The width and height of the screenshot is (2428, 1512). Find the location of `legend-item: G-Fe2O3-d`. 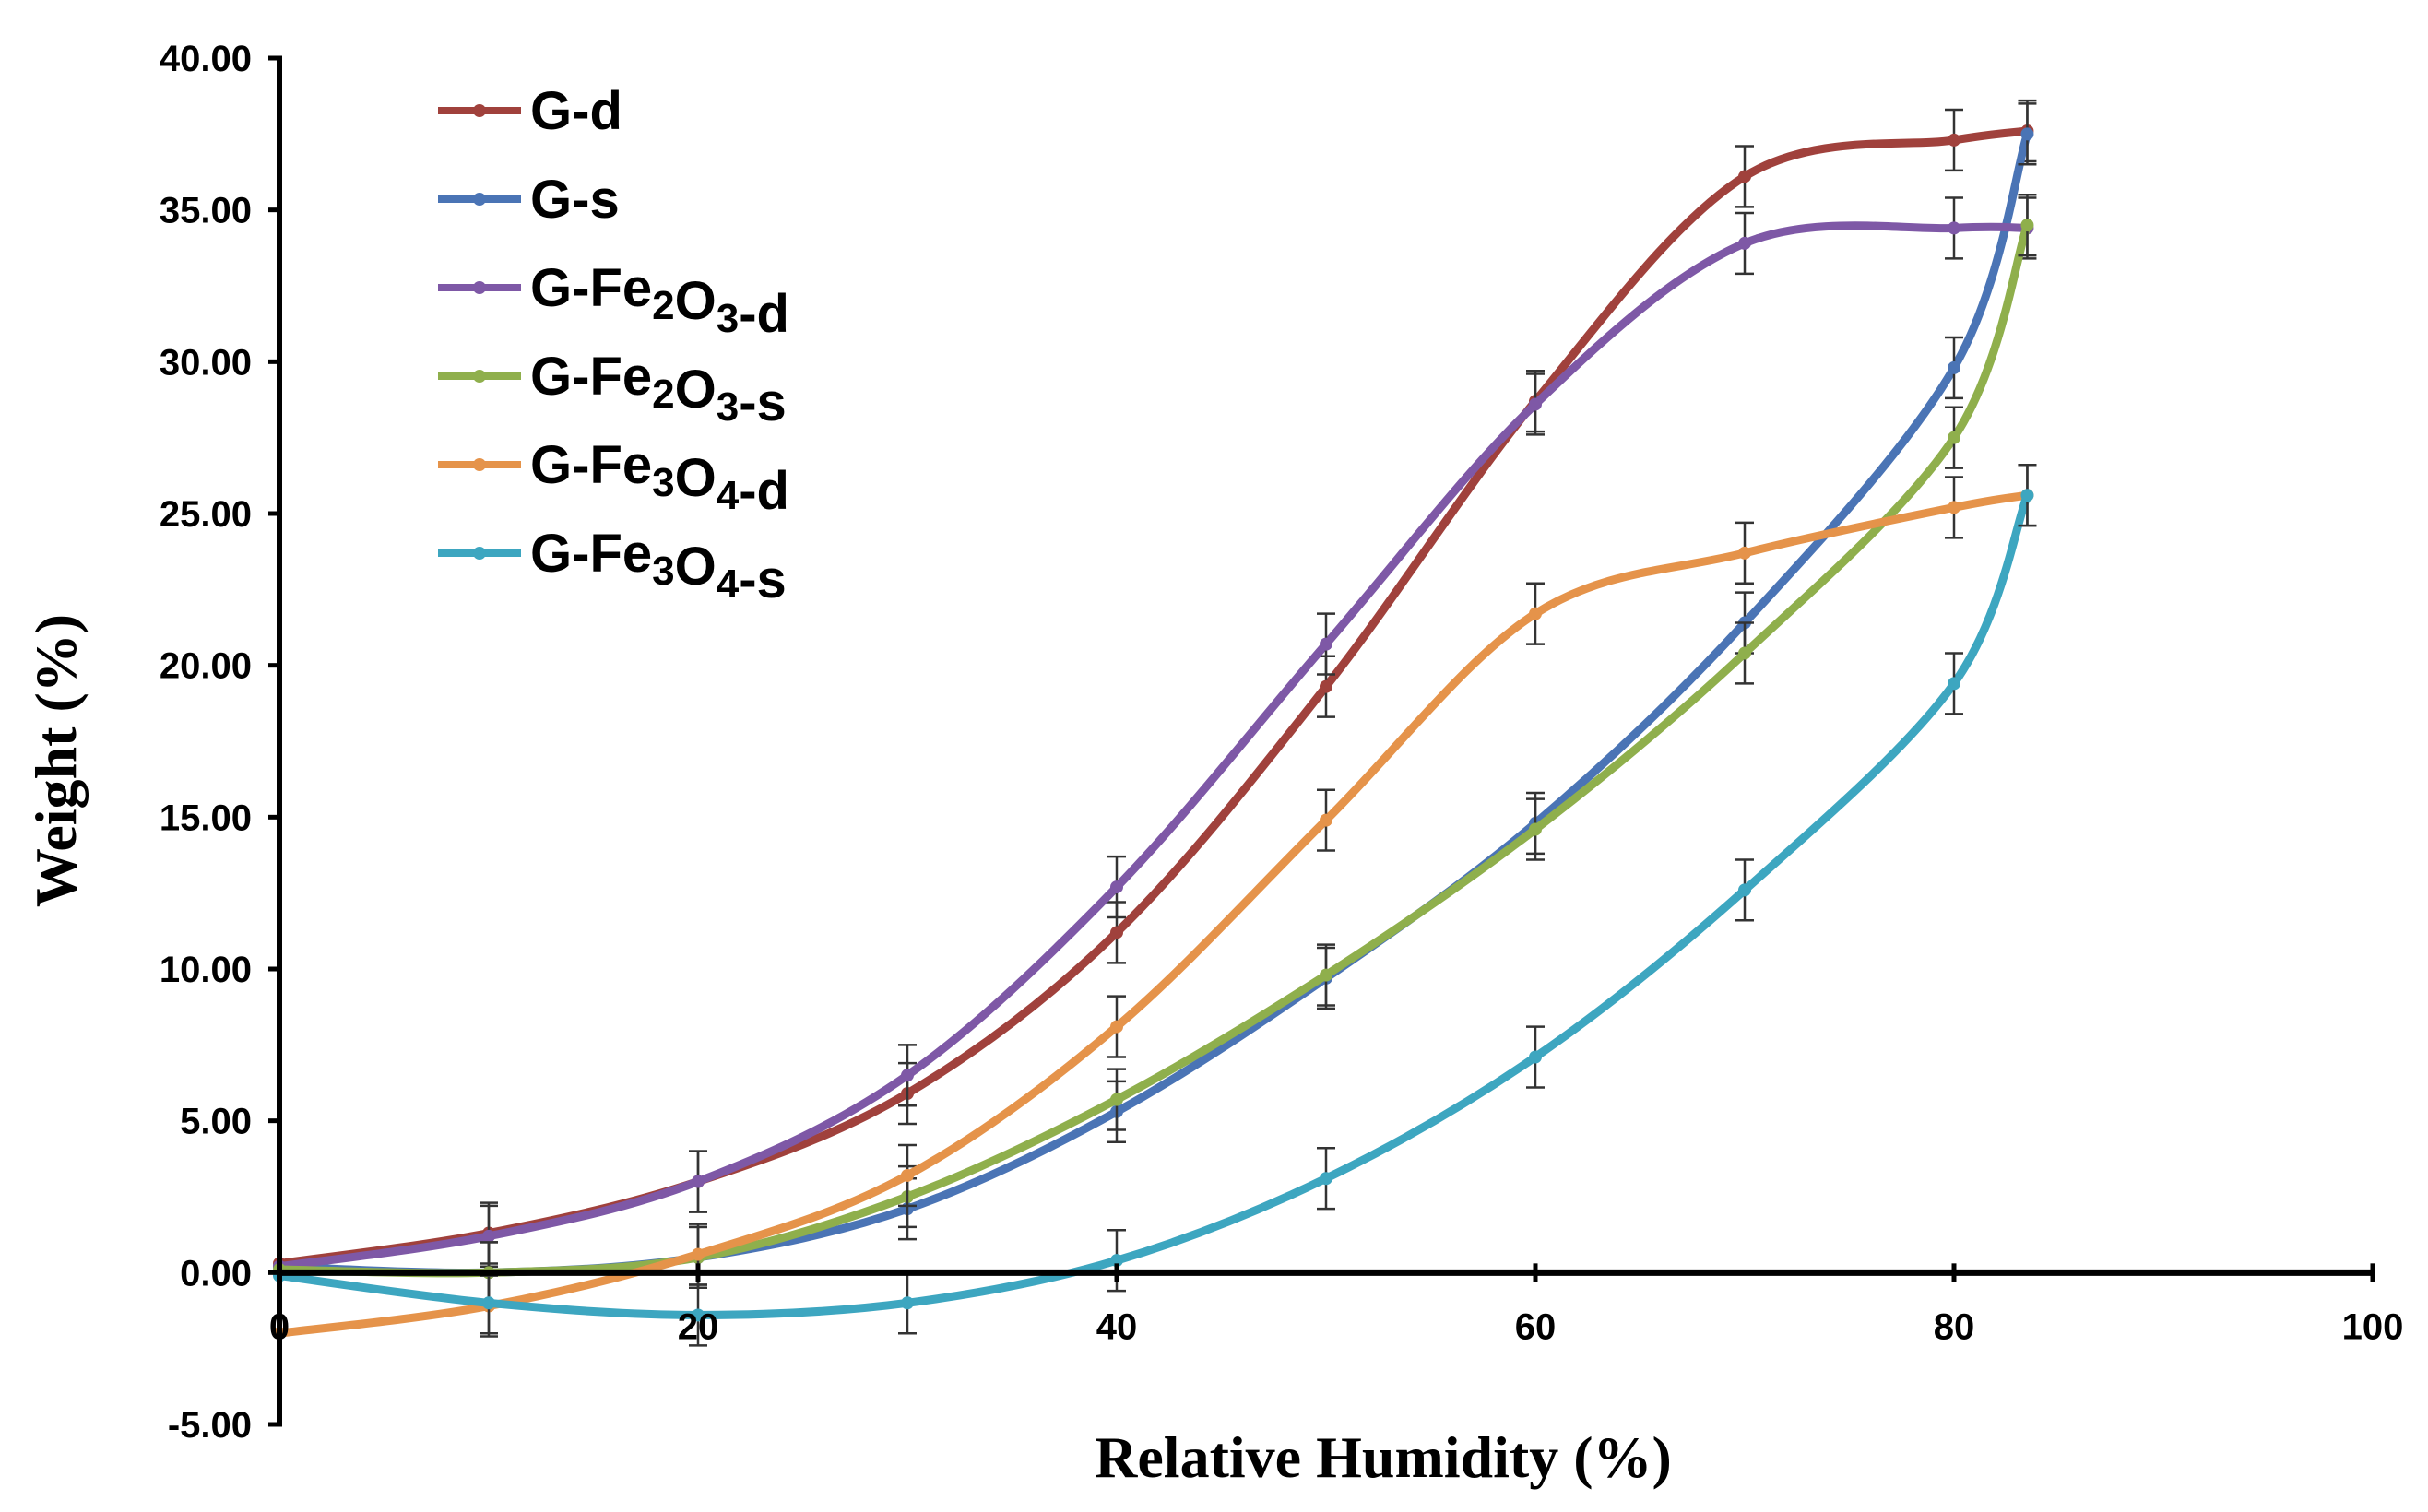

legend-item: G-Fe2O3-d is located at coordinates (614, 301).